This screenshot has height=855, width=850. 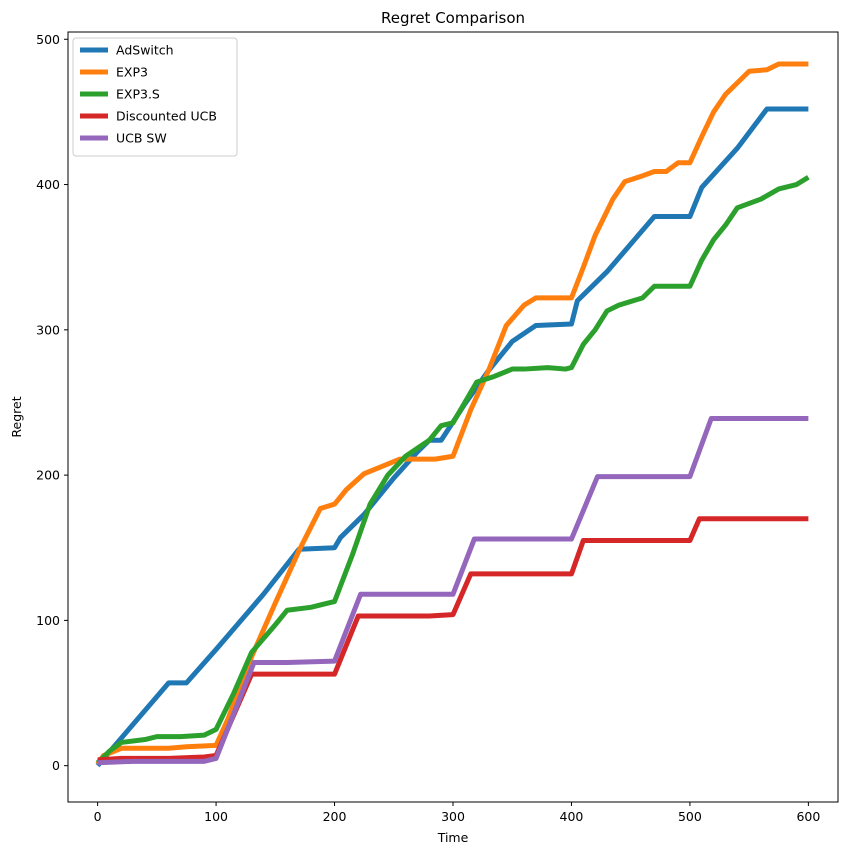 I want to click on y-axis-label: Regret, so click(x=16, y=416).